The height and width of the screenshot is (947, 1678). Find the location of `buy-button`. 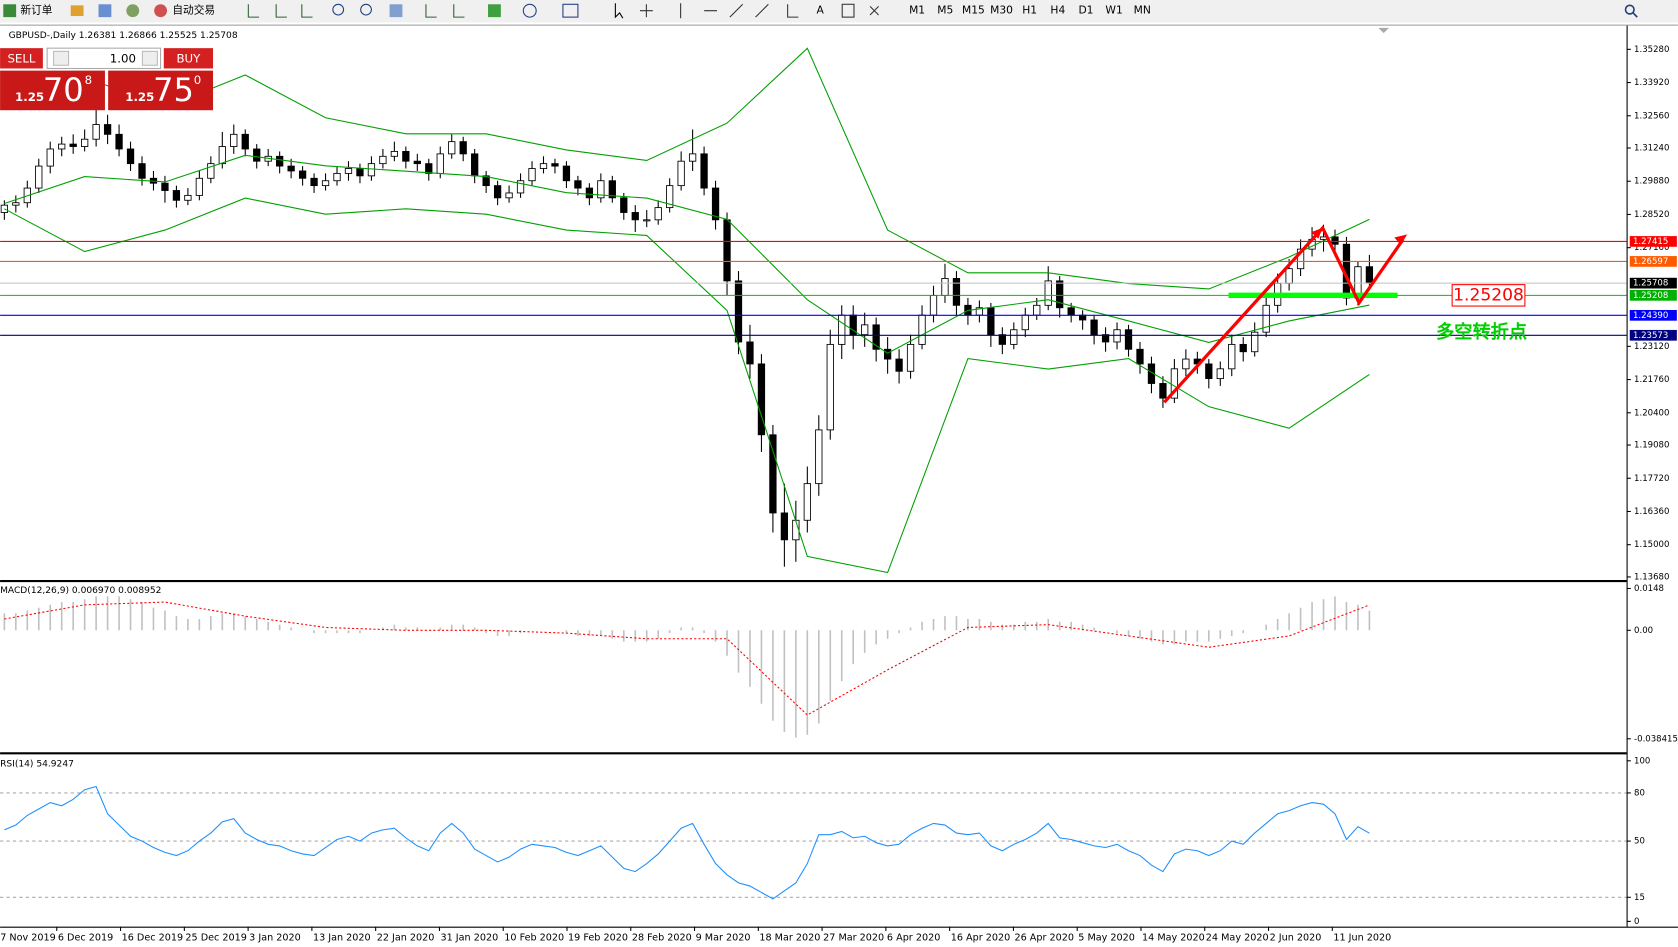

buy-button is located at coordinates (188, 58).